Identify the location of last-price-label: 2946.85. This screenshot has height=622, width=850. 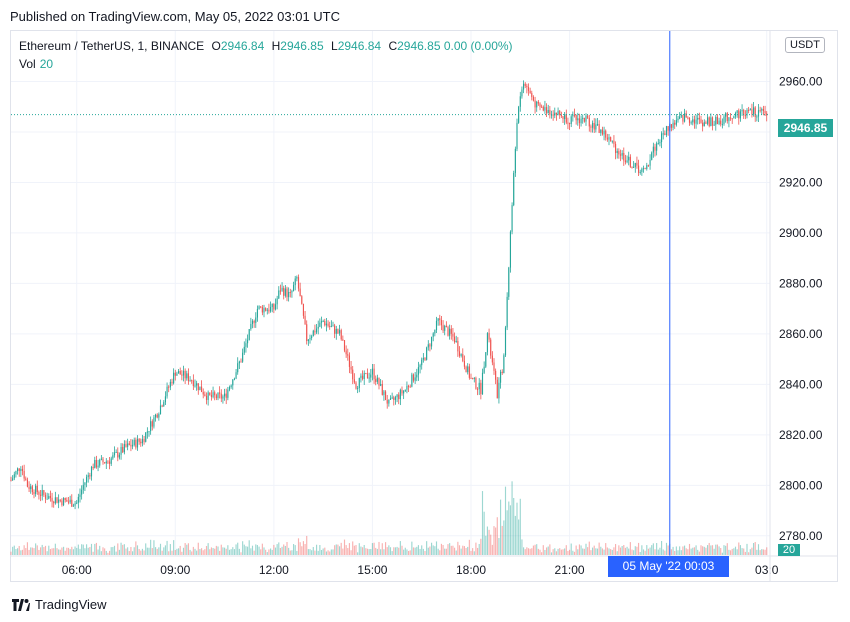
(805, 128).